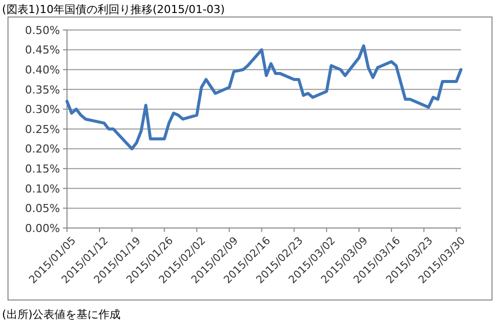 This screenshot has width=500, height=328. I want to click on y-tick-label: 0.35%, so click(42, 89).